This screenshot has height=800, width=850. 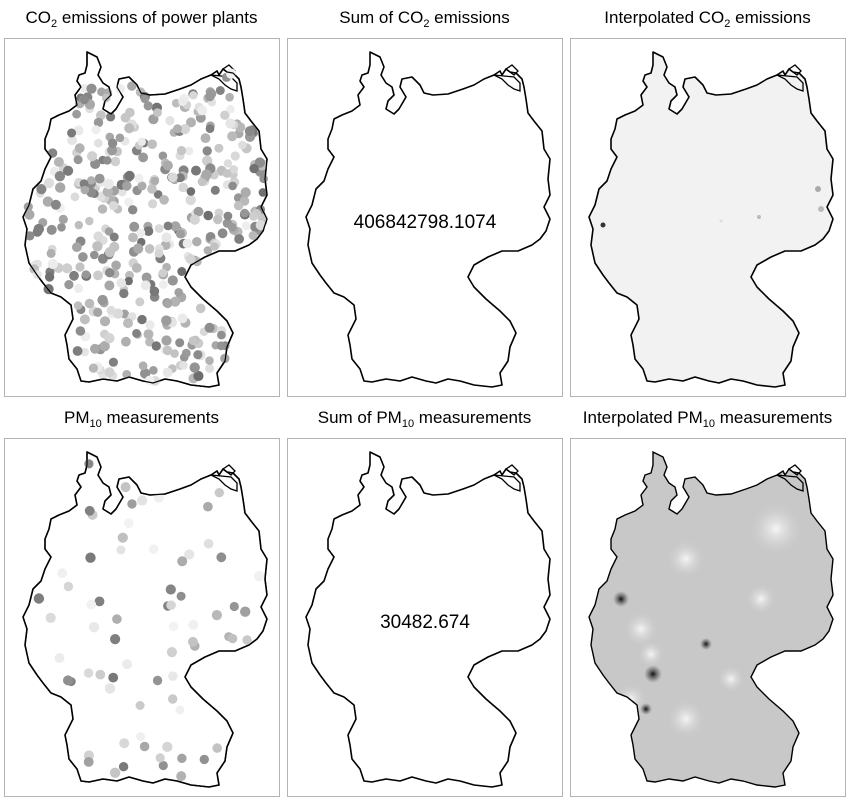 I want to click on panel-co2-interp, so click(x=708, y=217).